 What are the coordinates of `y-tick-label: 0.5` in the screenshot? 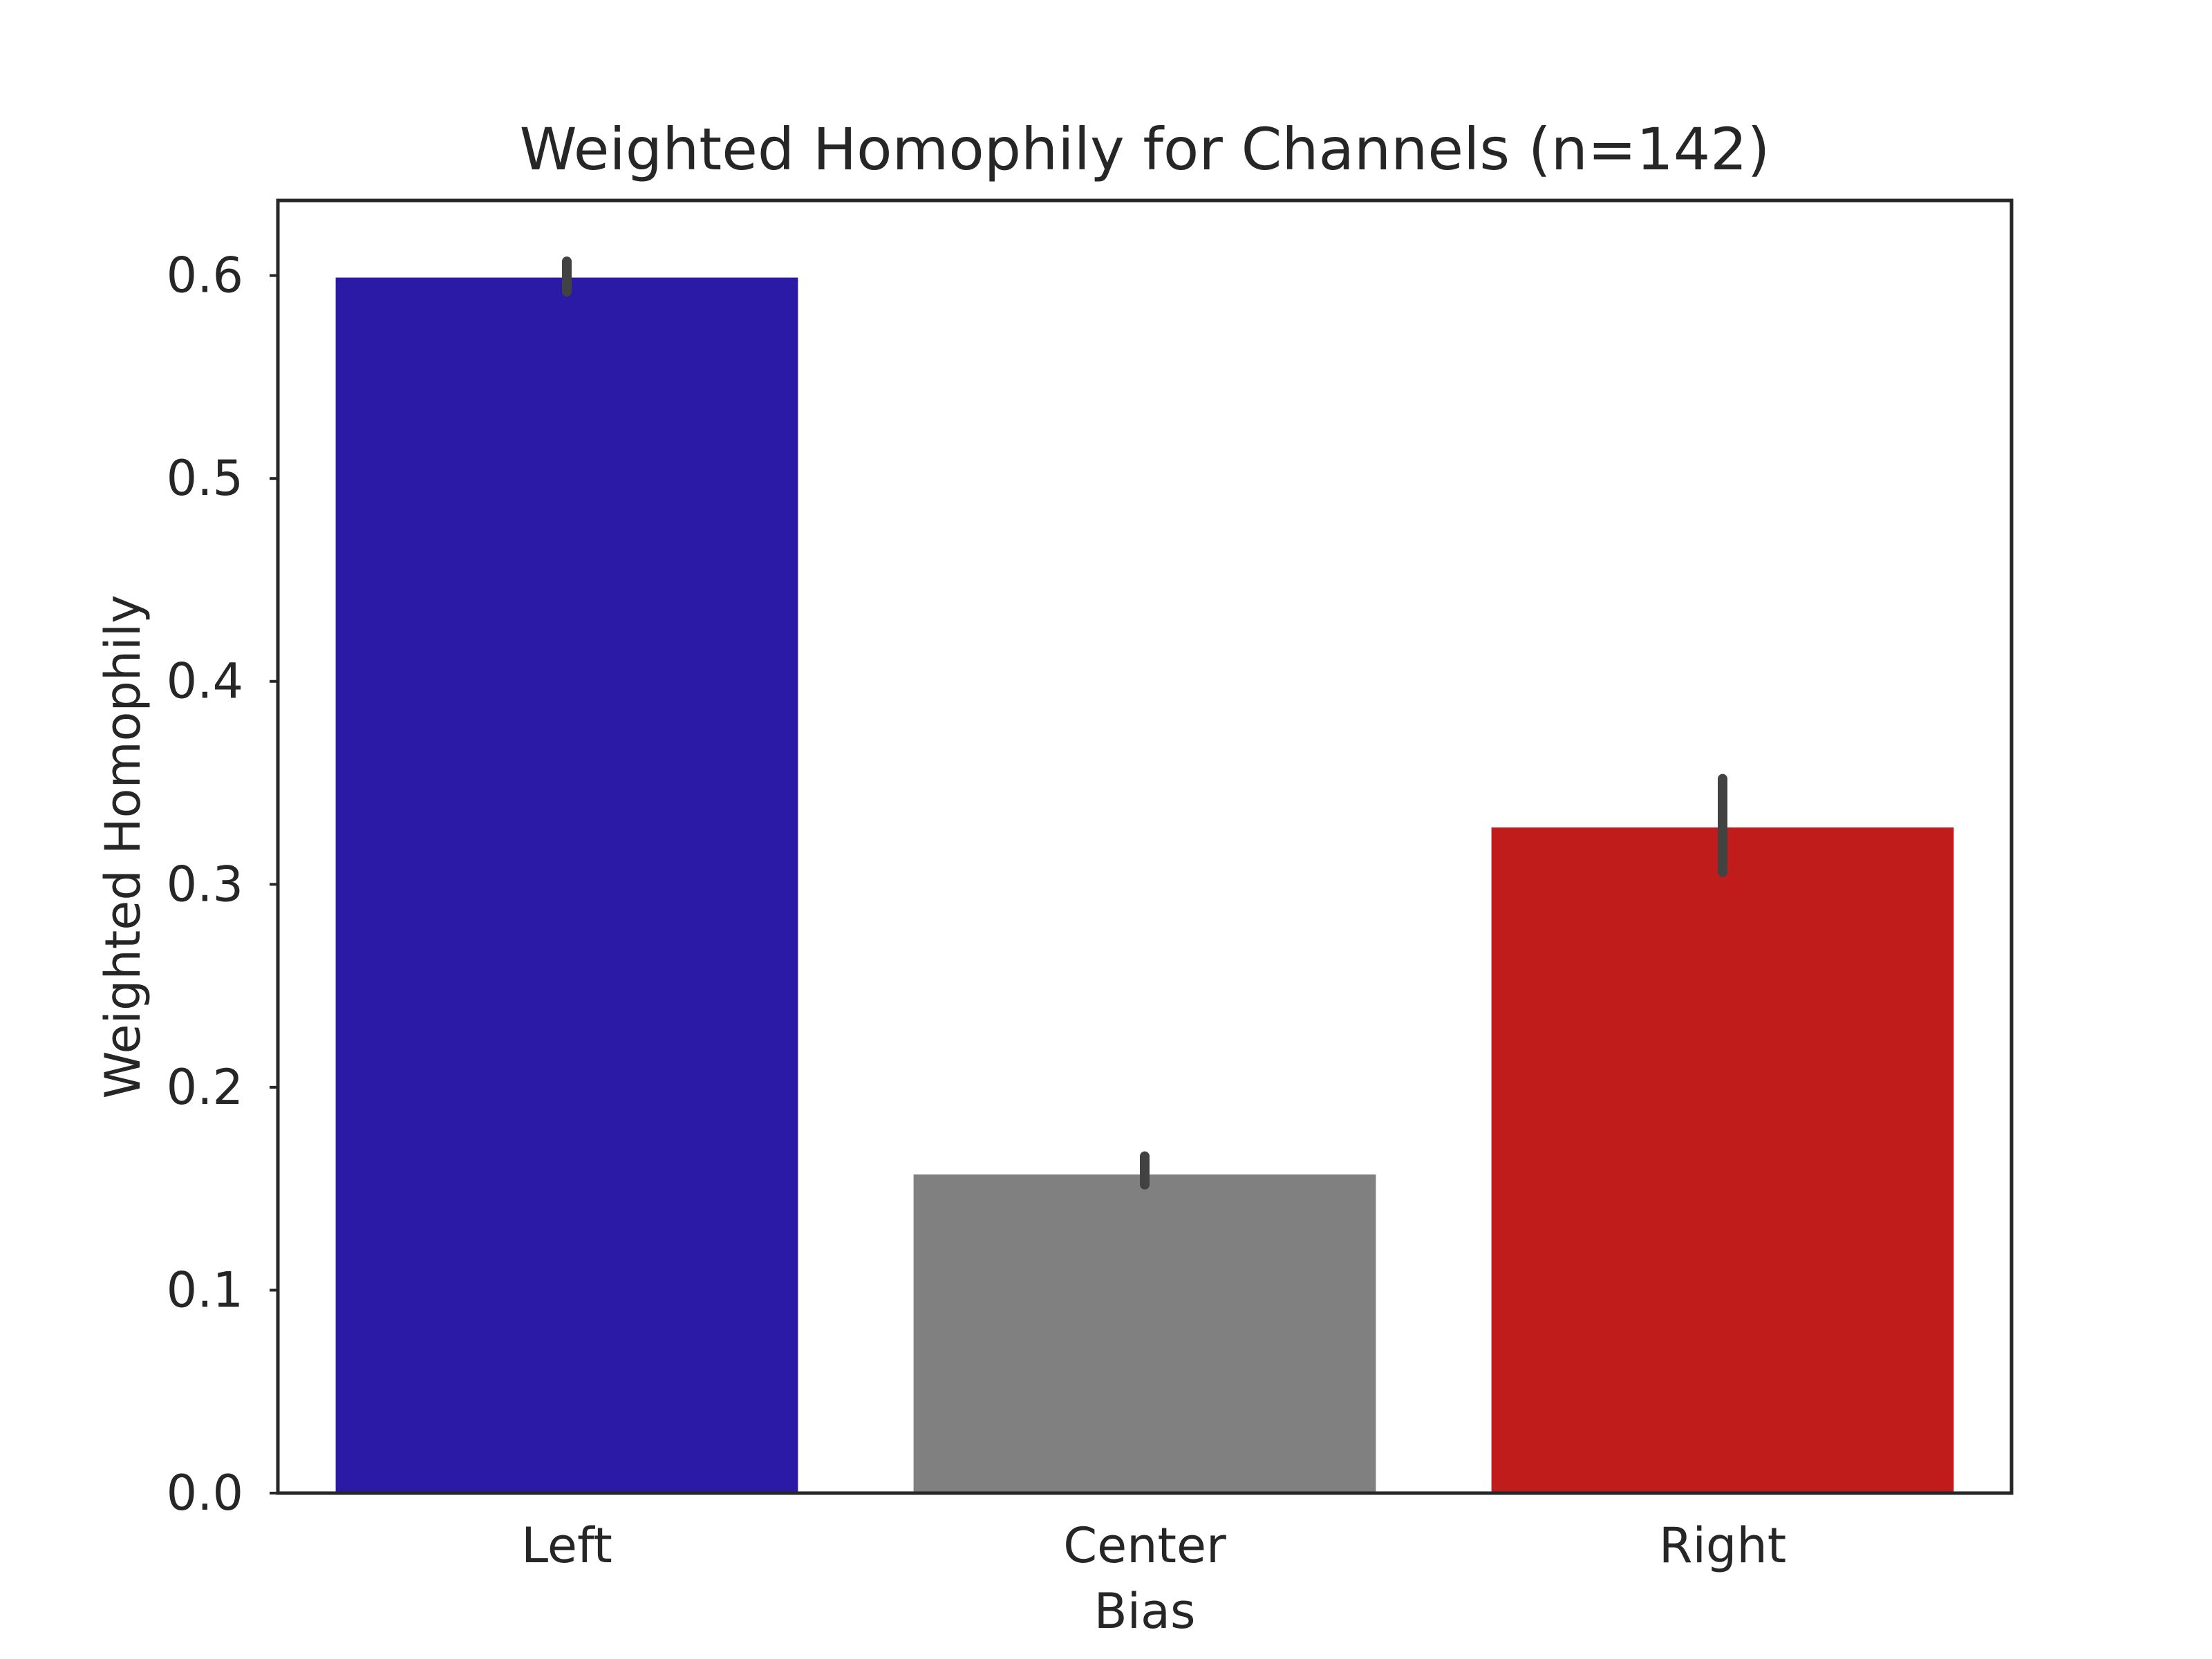 It's located at (205, 479).